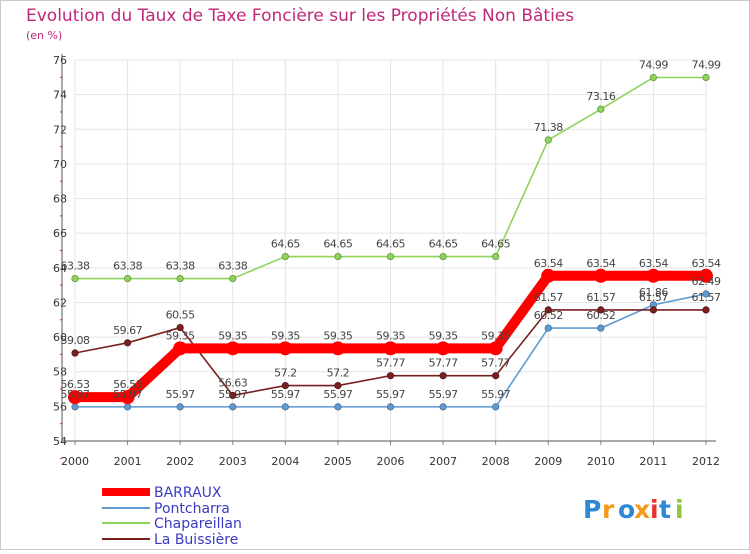 Image resolution: width=750 pixels, height=554 pixels. What do you see at coordinates (391, 461) in the screenshot?
I see `x-tick-label: 2006` at bounding box center [391, 461].